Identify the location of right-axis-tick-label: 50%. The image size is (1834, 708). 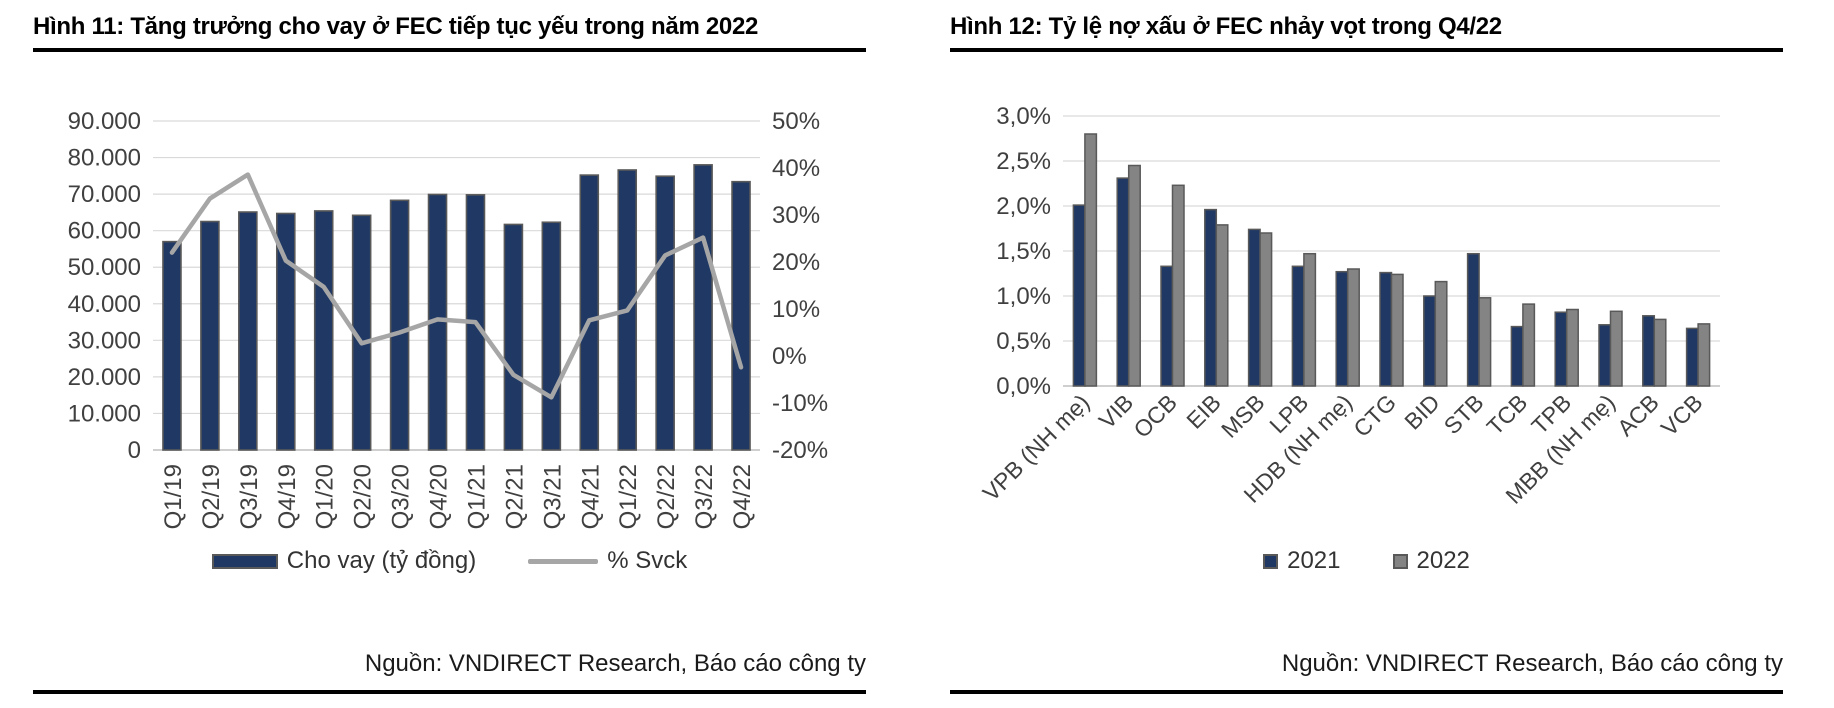
(796, 121).